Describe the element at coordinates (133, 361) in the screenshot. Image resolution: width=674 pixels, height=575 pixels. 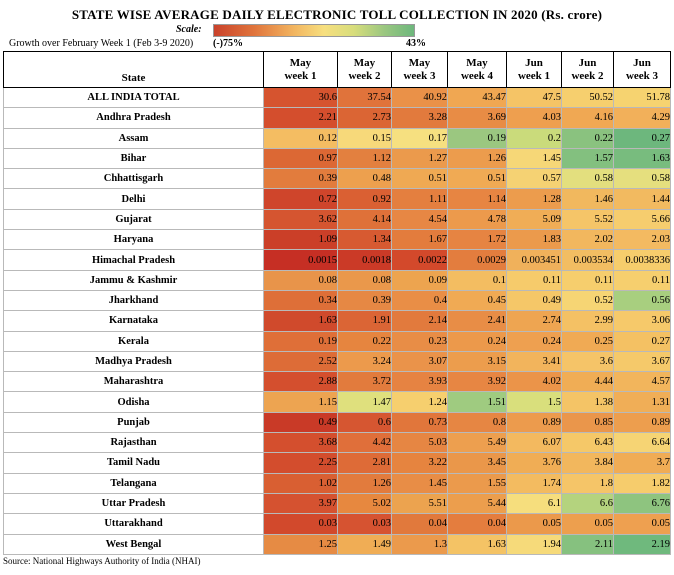
I see `state-name: Madhya Pradesh` at that location.